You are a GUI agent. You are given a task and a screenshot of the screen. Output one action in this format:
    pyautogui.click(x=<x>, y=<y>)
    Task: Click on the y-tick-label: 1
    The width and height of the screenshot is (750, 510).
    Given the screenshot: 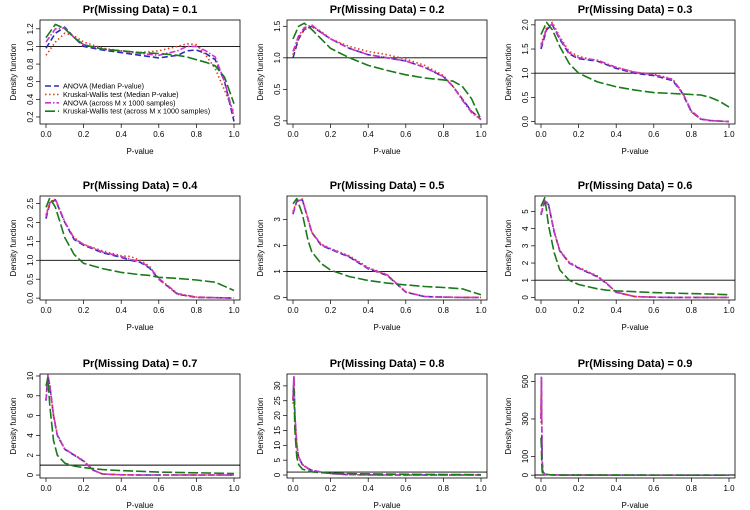 What is the action you would take?
    pyautogui.click(x=277, y=271)
    